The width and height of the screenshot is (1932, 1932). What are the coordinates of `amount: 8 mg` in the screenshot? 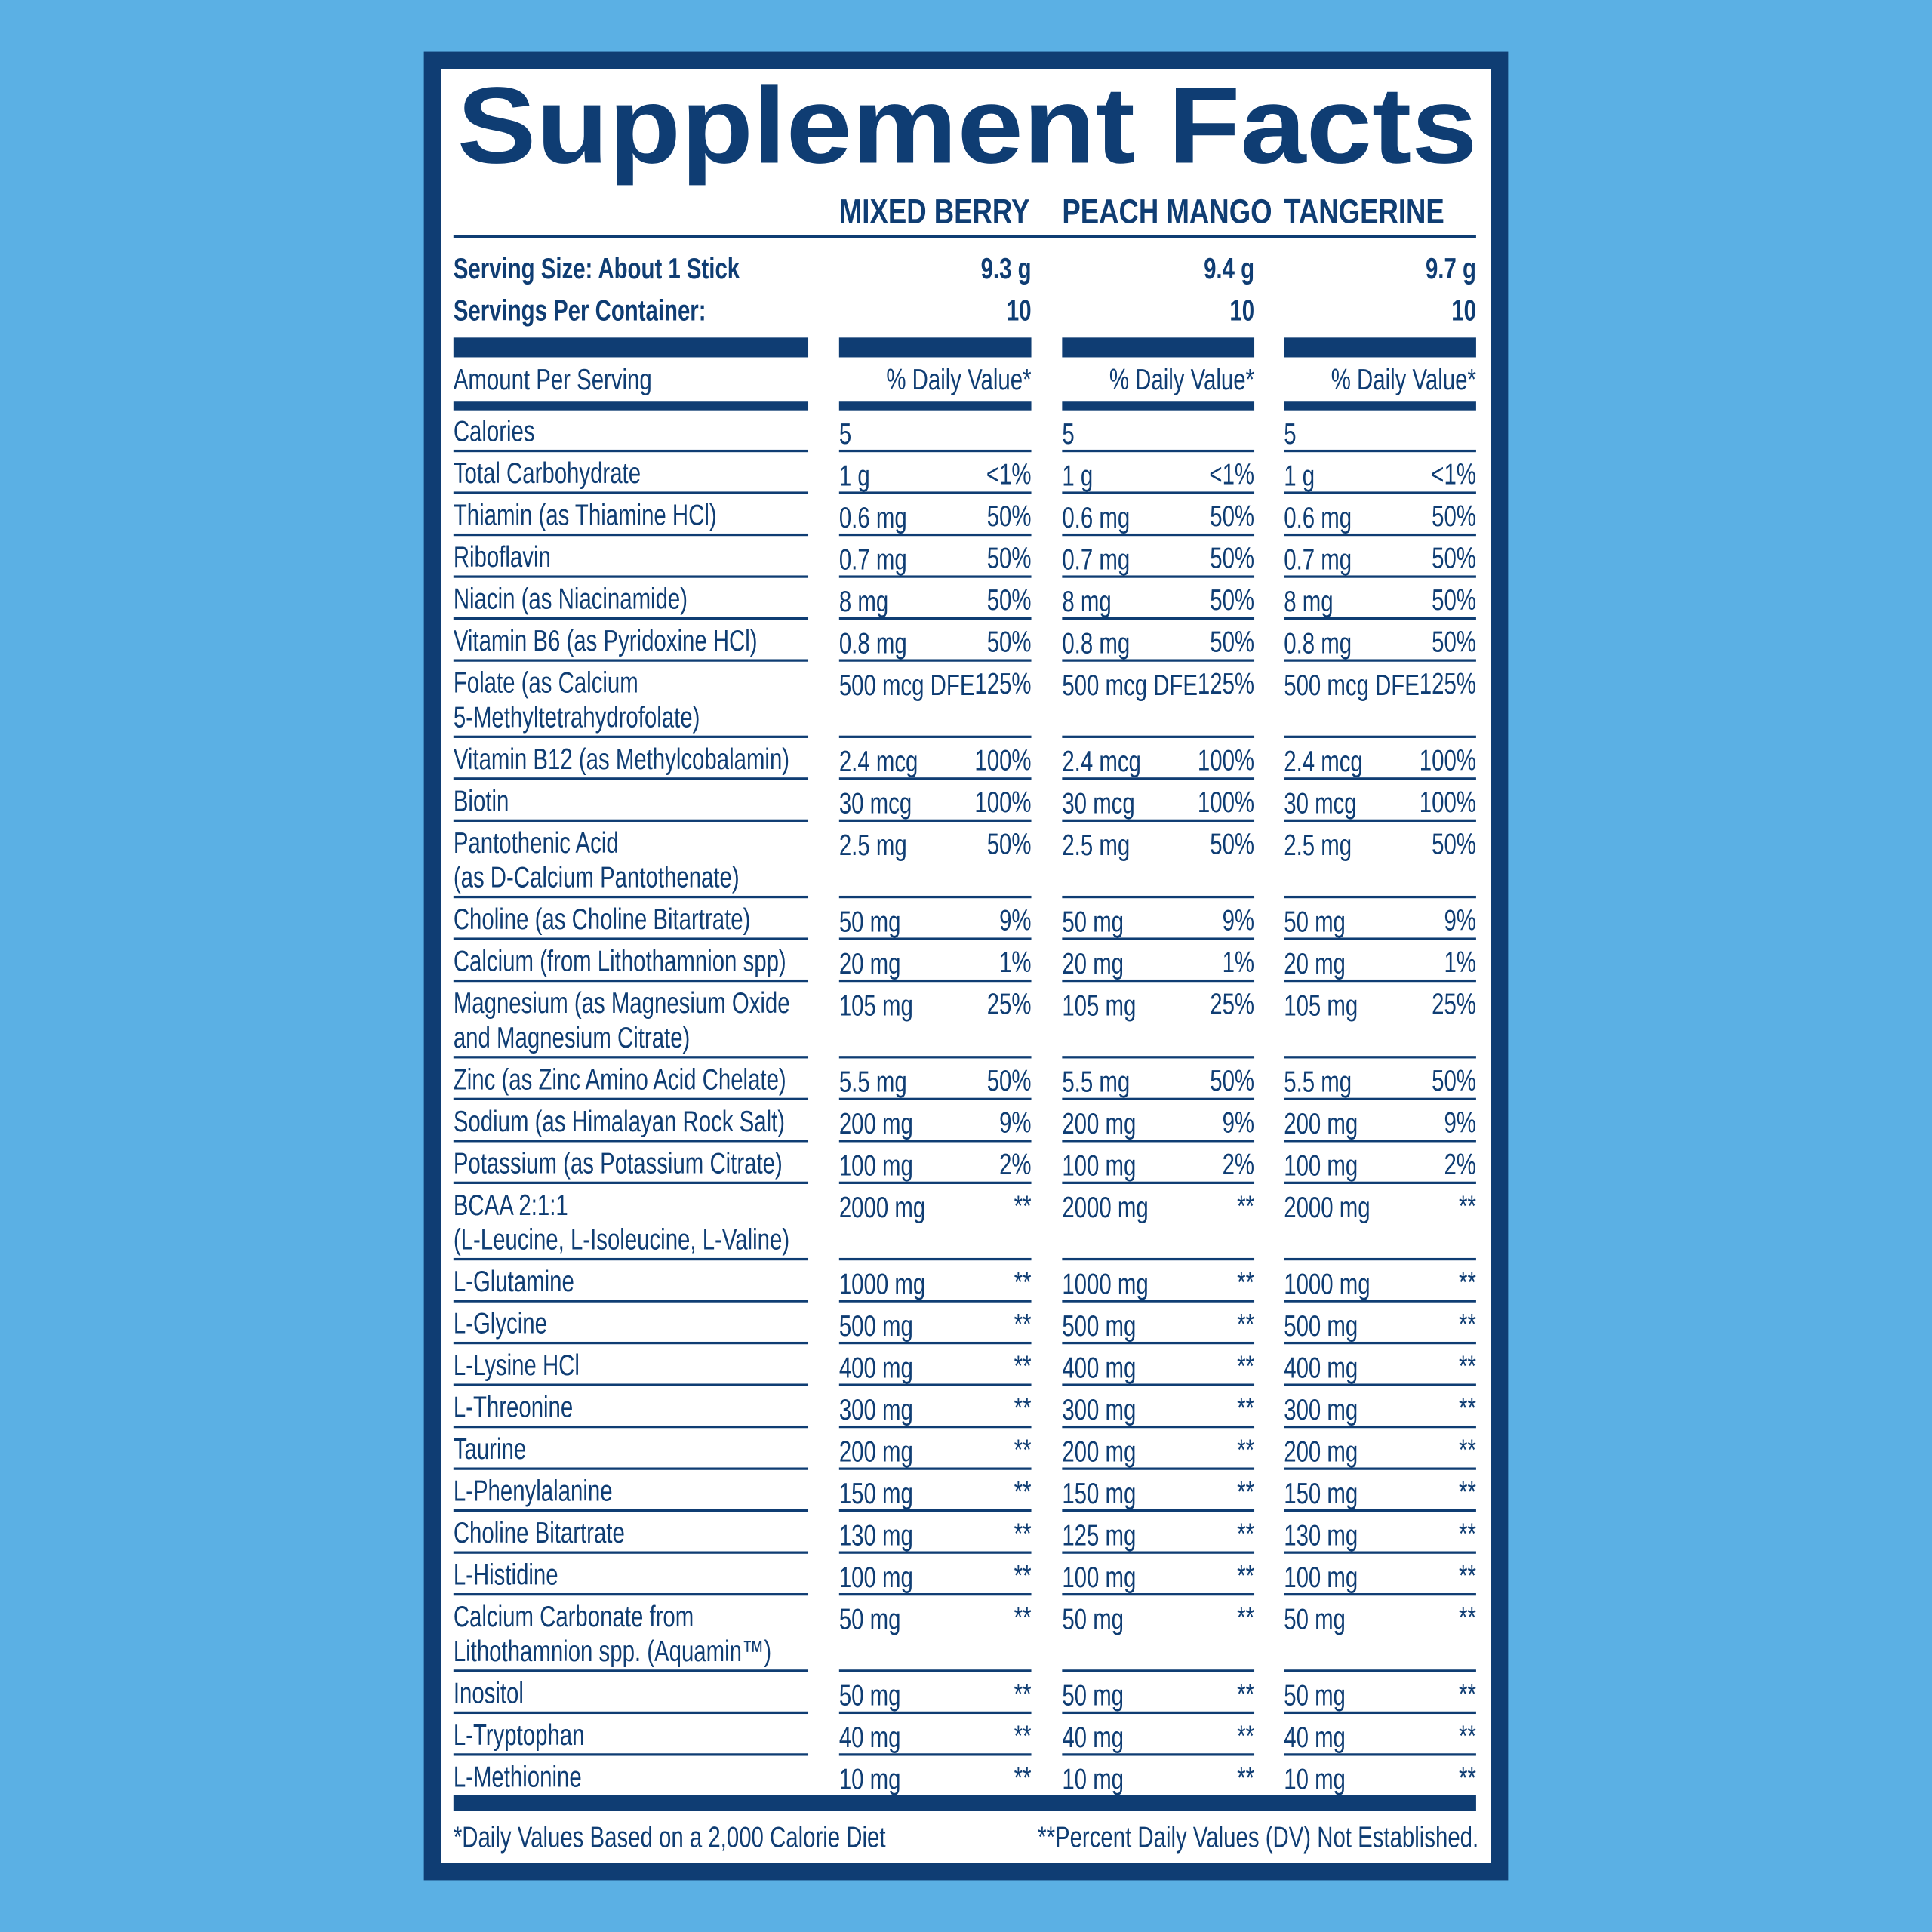 It's located at (1308, 602).